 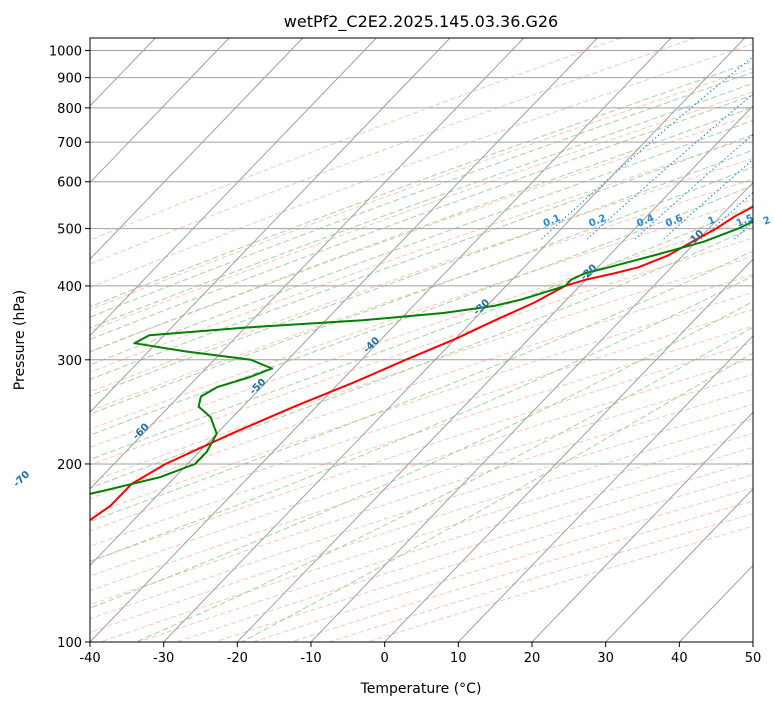 I want to click on y-tick-label: 200, so click(x=69, y=465).